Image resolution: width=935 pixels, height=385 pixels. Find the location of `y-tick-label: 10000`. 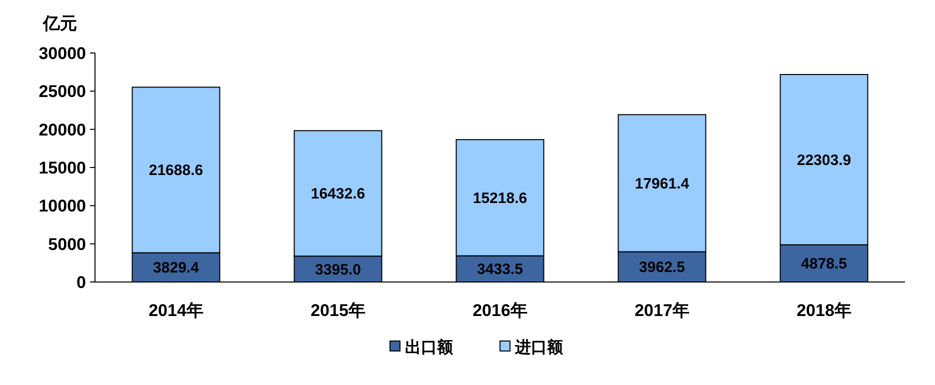

y-tick-label: 10000 is located at coordinates (62, 206).